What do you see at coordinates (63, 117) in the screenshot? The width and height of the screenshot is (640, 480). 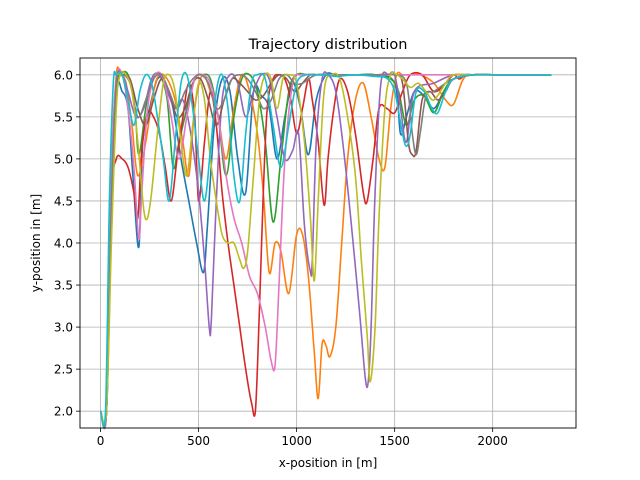 I see `y-tick-label: 5.5` at bounding box center [63, 117].